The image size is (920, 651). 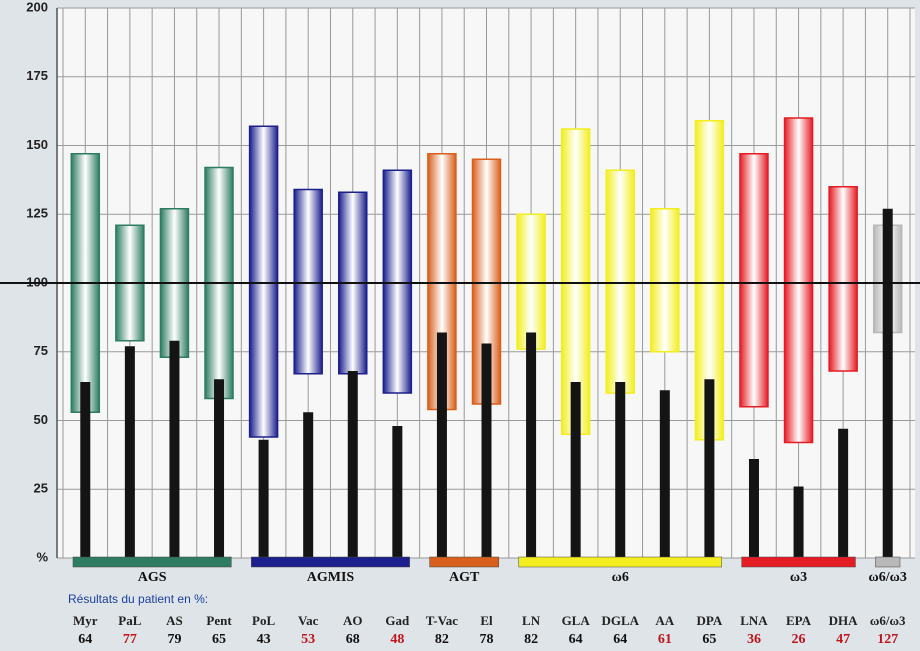 What do you see at coordinates (442, 620) in the screenshot?
I see `x-tick-label: T-Vac` at bounding box center [442, 620].